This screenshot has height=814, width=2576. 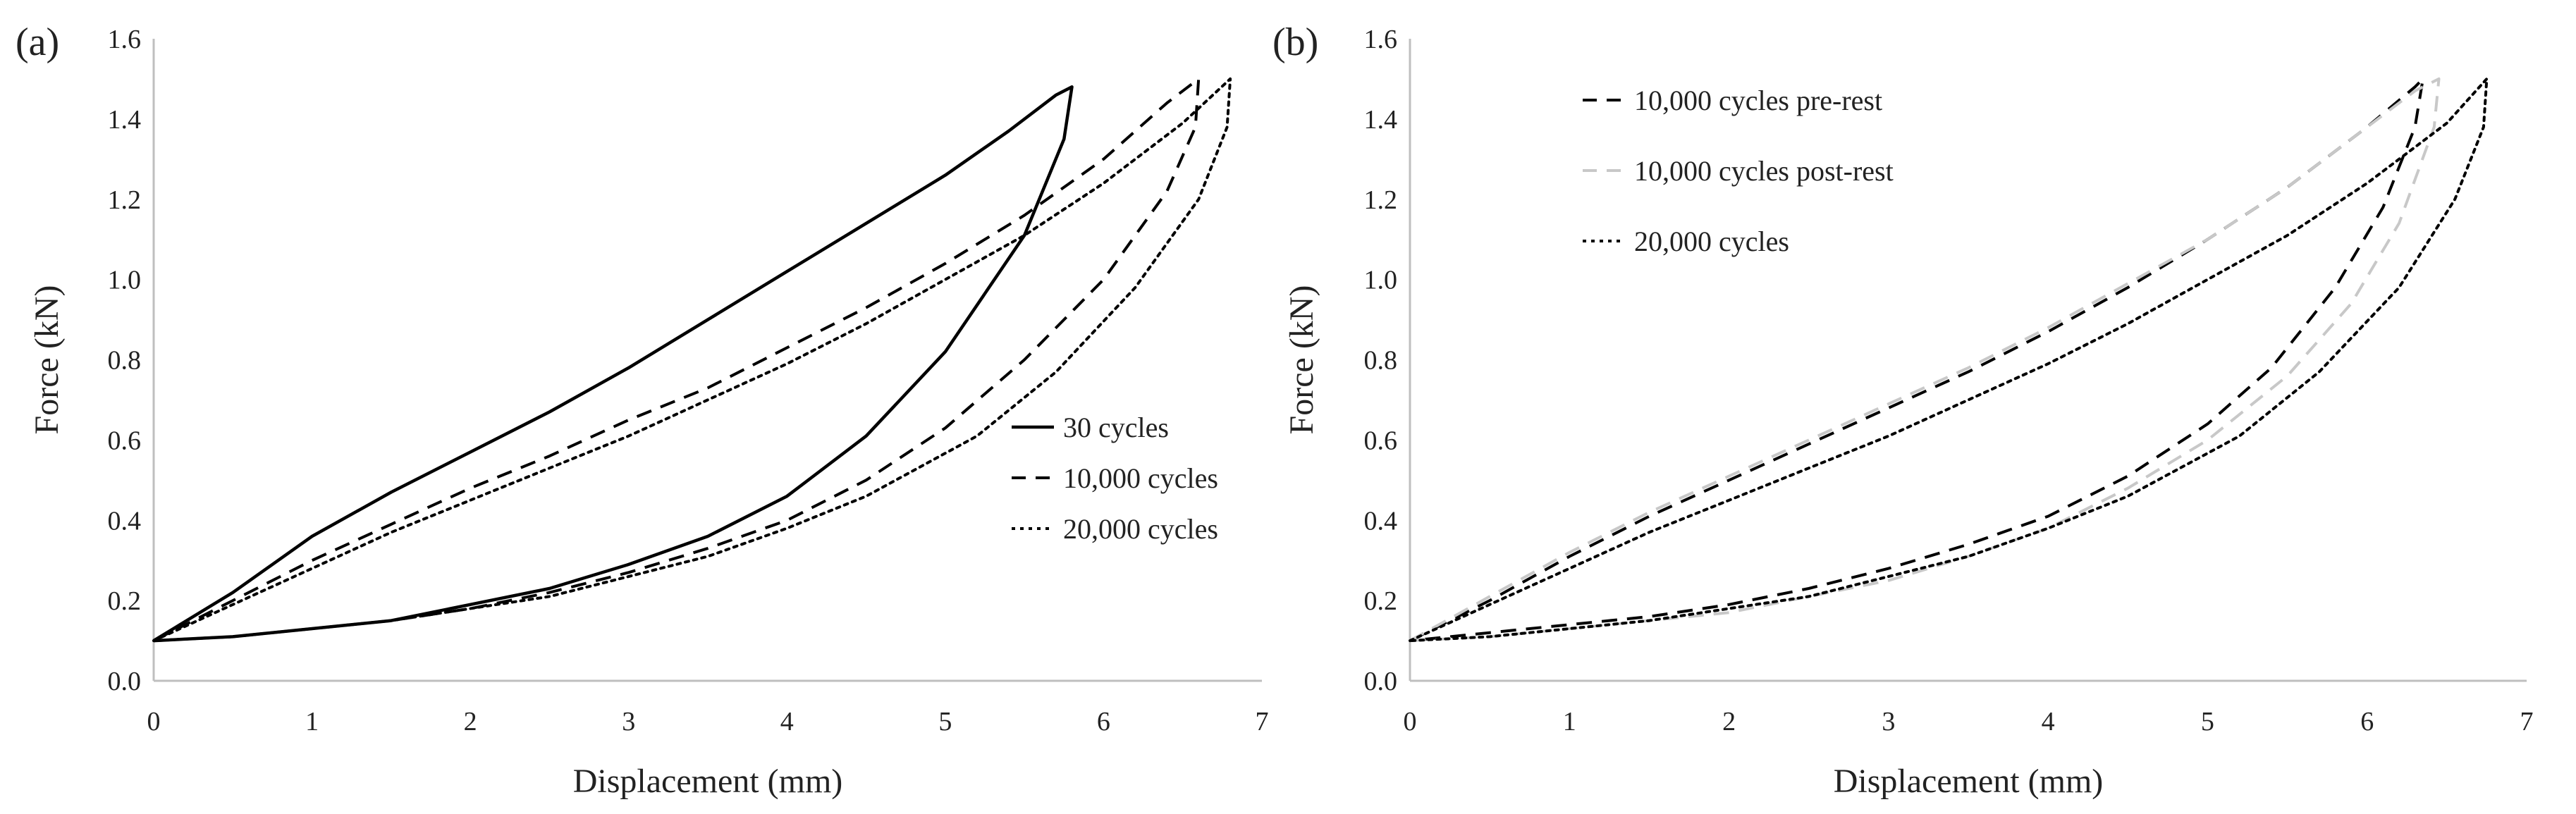 What do you see at coordinates (125, 39) in the screenshot?
I see `panel-a-y-tick-label: 1.6` at bounding box center [125, 39].